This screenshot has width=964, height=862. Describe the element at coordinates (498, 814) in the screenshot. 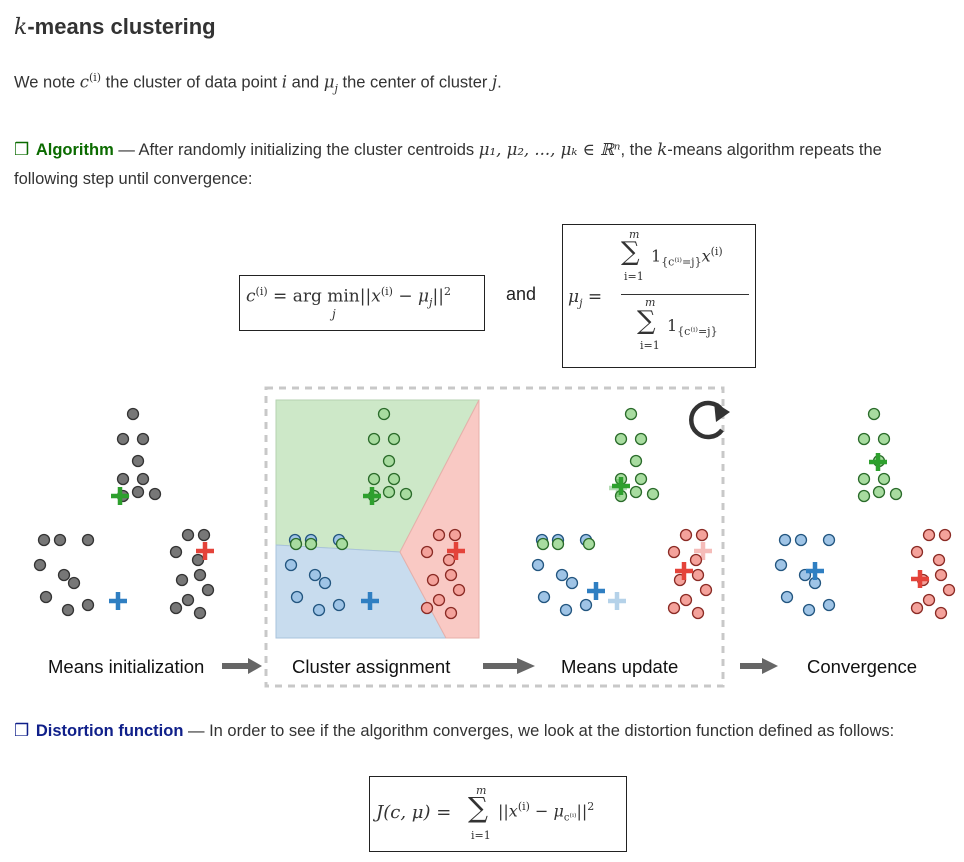

I see `distortion-equation: J(c, μ) = m ∑ i=1 ||x(i) − μc⁽ⁱ⁾||2` at that location.